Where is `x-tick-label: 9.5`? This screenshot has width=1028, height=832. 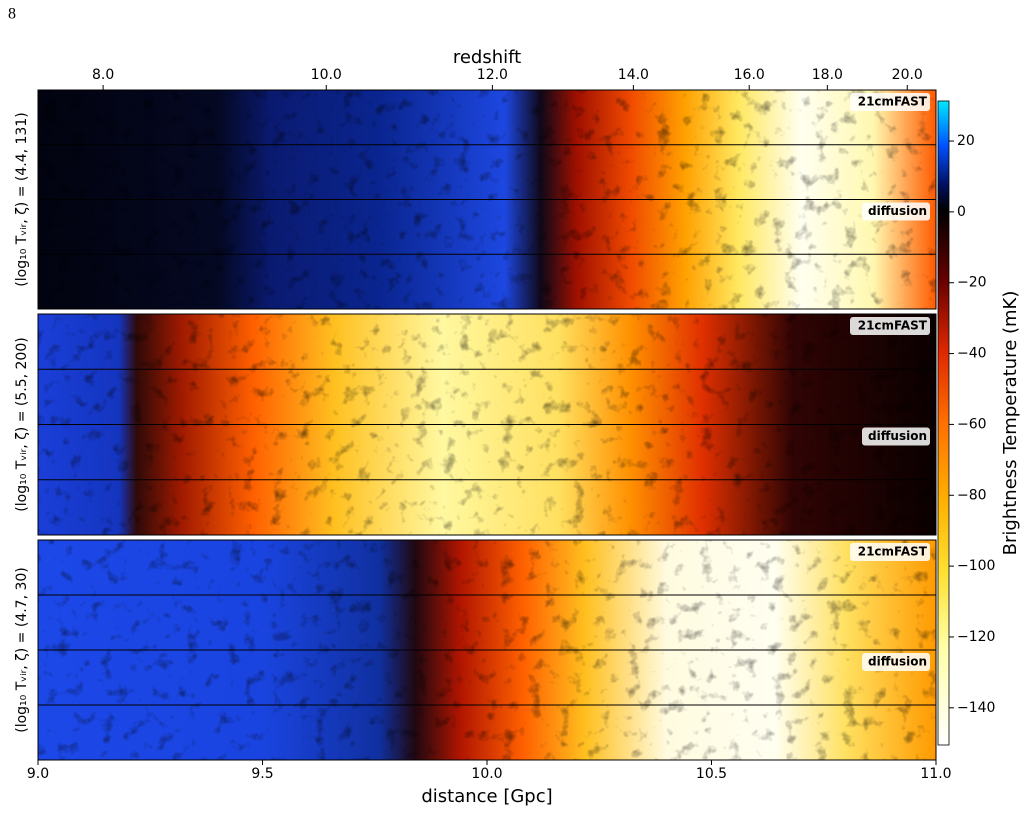
x-tick-label: 9.5 is located at coordinates (262, 774).